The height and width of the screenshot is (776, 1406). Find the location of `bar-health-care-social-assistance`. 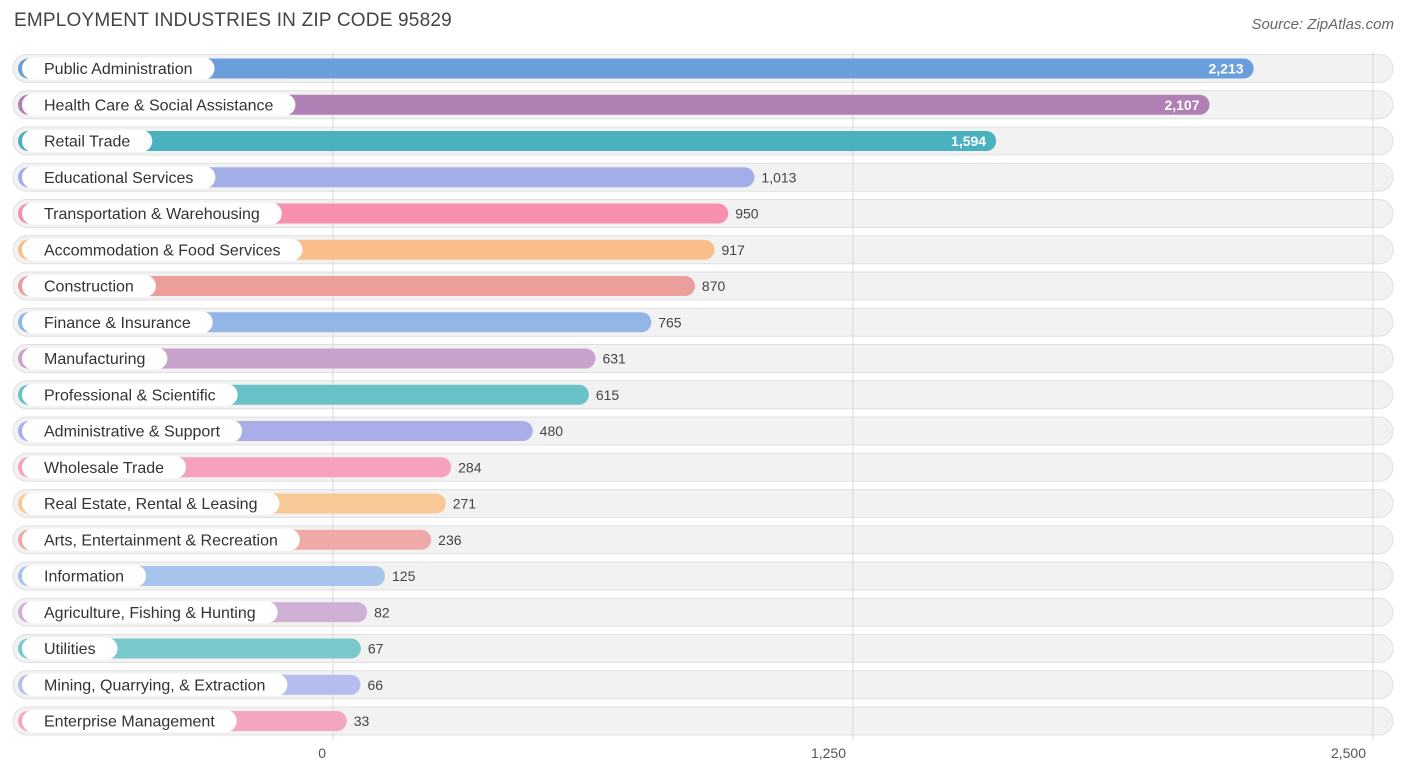

bar-health-care-social-assistance is located at coordinates (614, 104).